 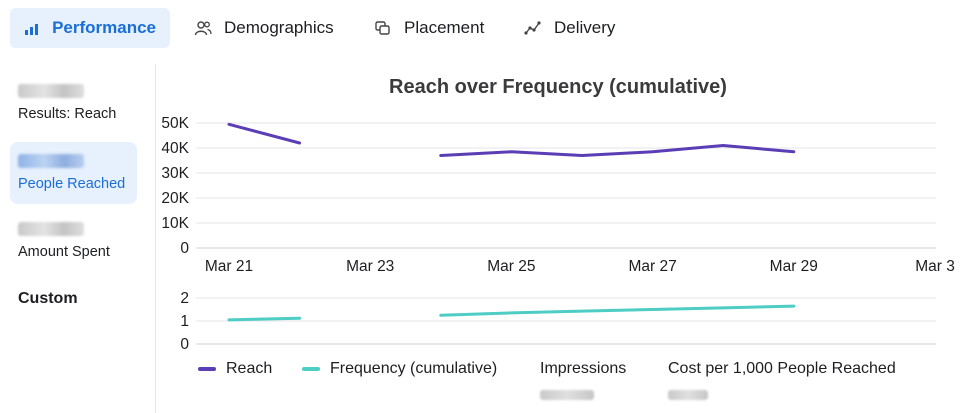 I want to click on metric-amount-spent: Amount Spent, so click(x=73, y=247).